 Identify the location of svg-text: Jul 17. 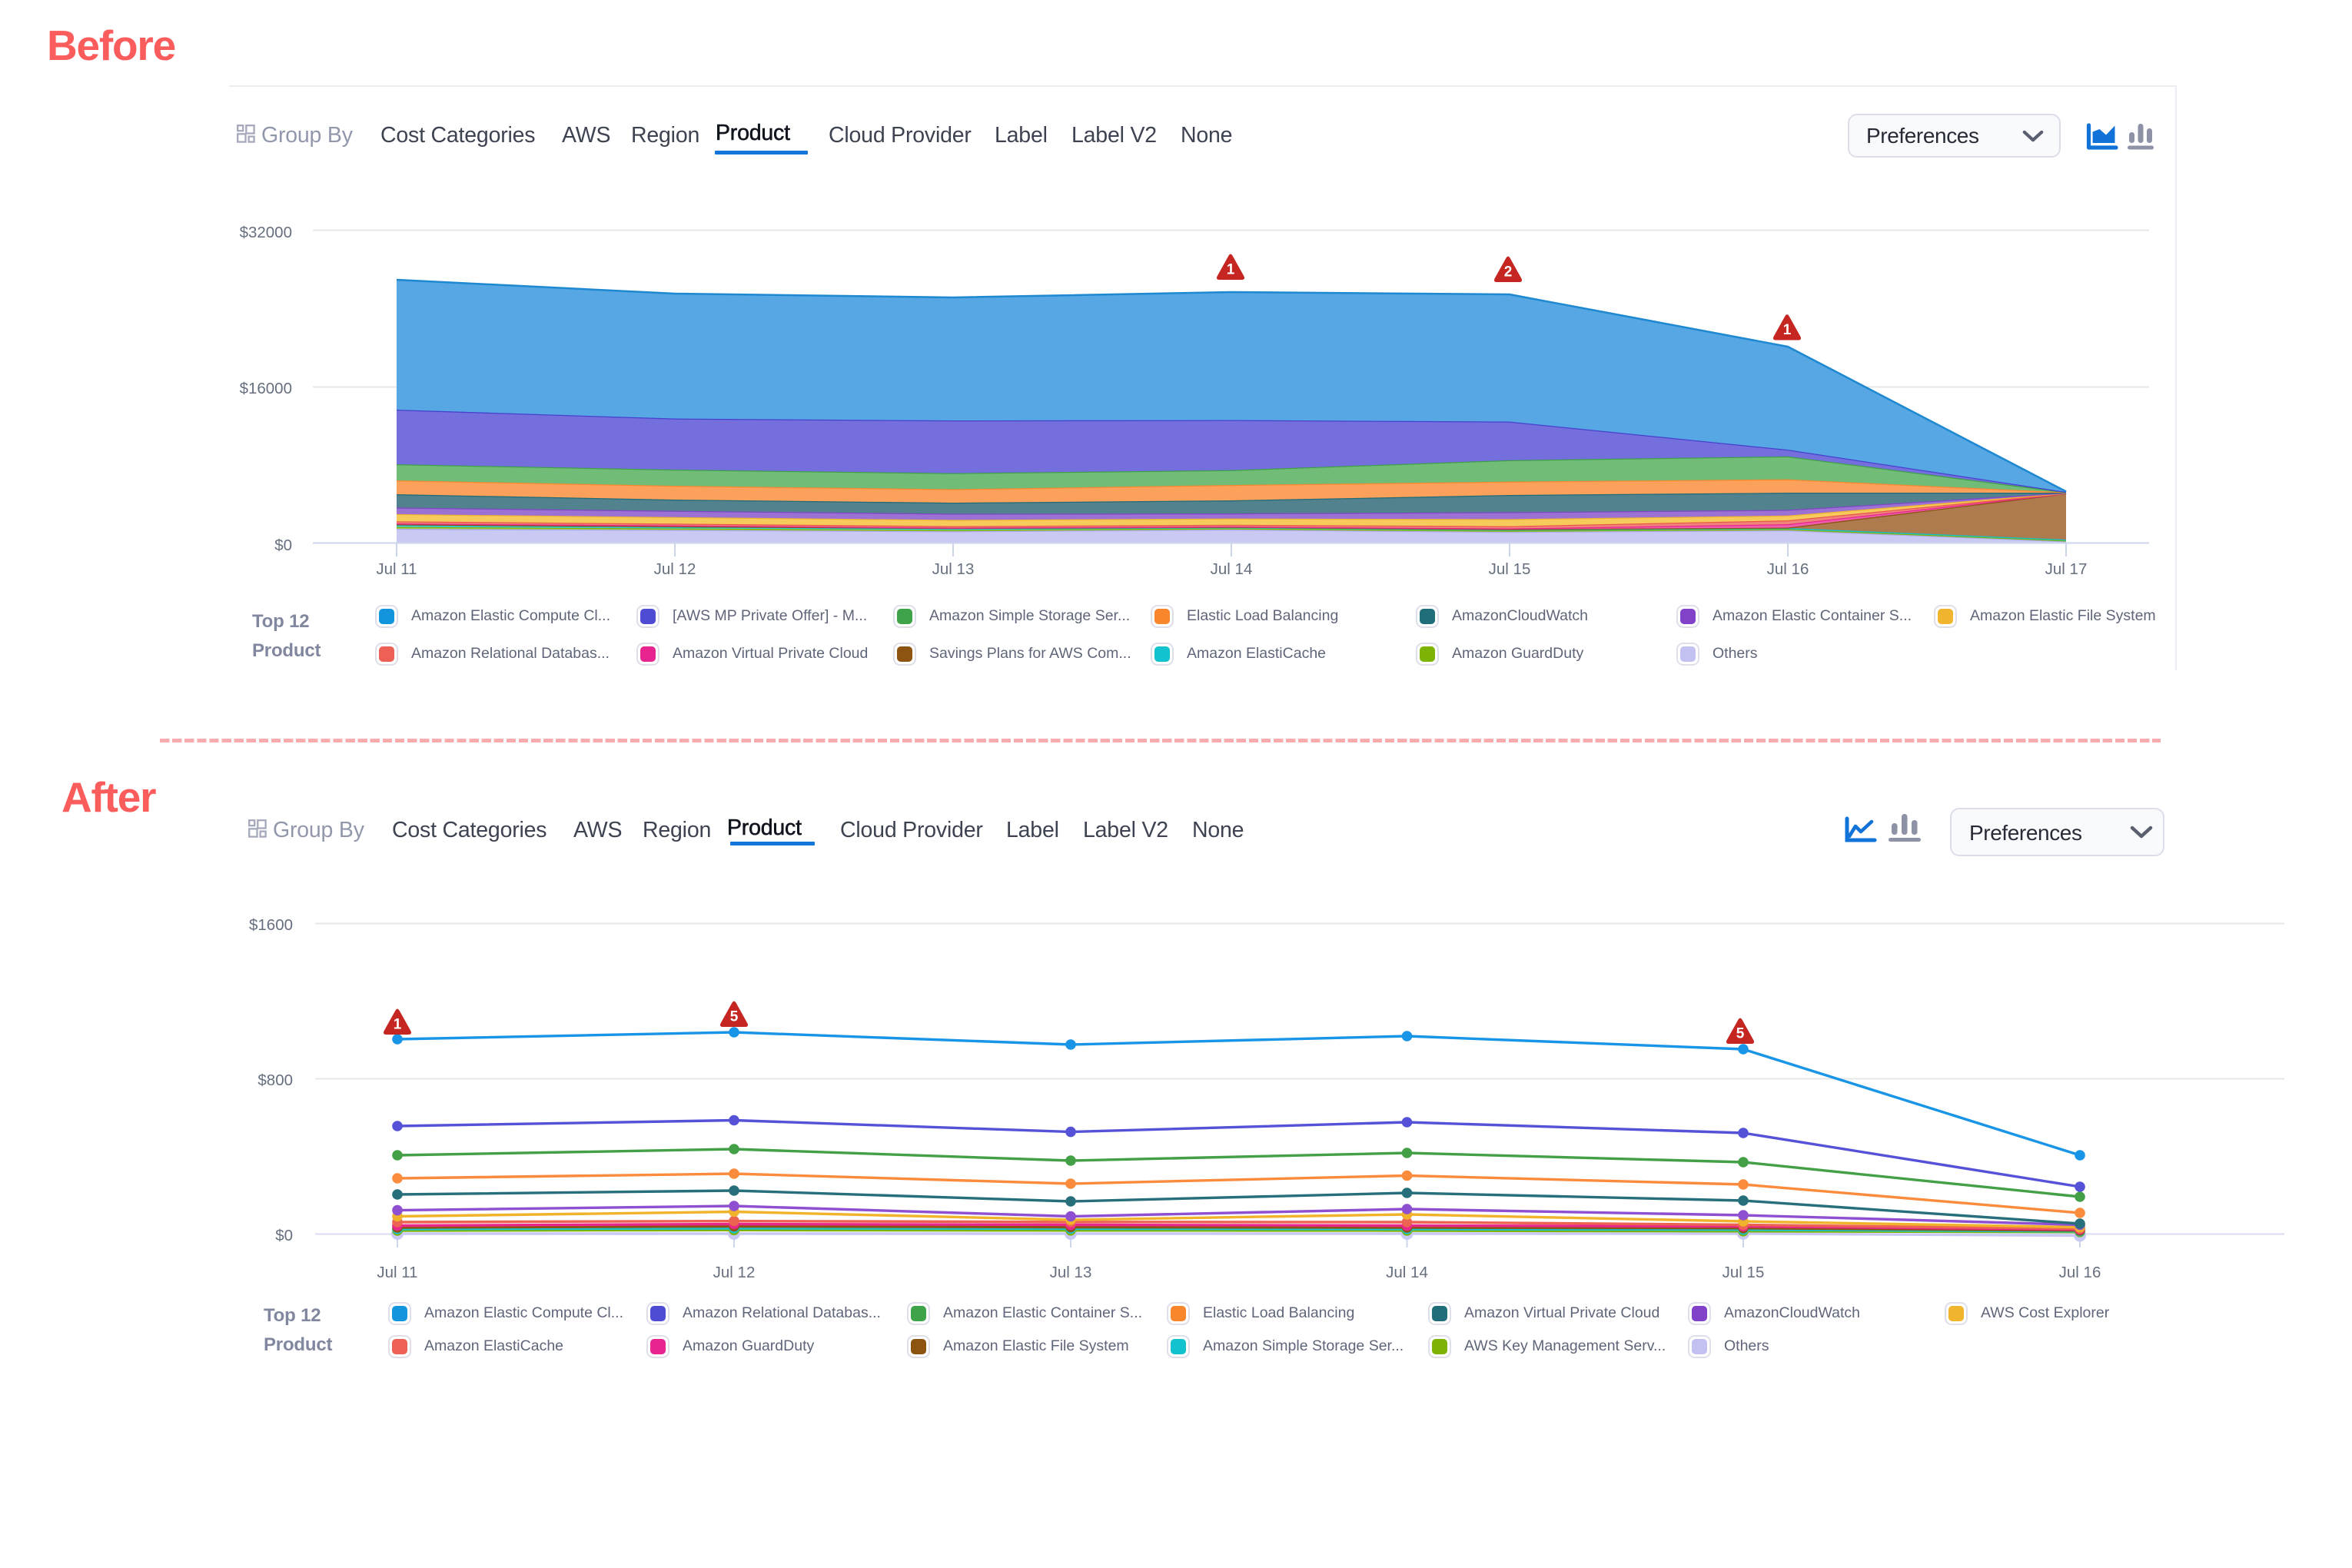
(2066, 569).